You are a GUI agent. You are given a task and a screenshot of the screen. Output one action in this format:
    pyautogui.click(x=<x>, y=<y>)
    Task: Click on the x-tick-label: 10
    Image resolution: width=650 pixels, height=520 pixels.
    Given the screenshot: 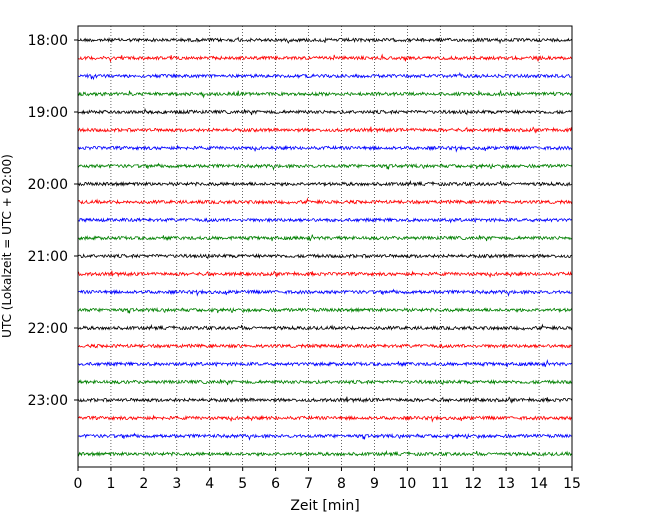 What is the action you would take?
    pyautogui.click(x=407, y=484)
    